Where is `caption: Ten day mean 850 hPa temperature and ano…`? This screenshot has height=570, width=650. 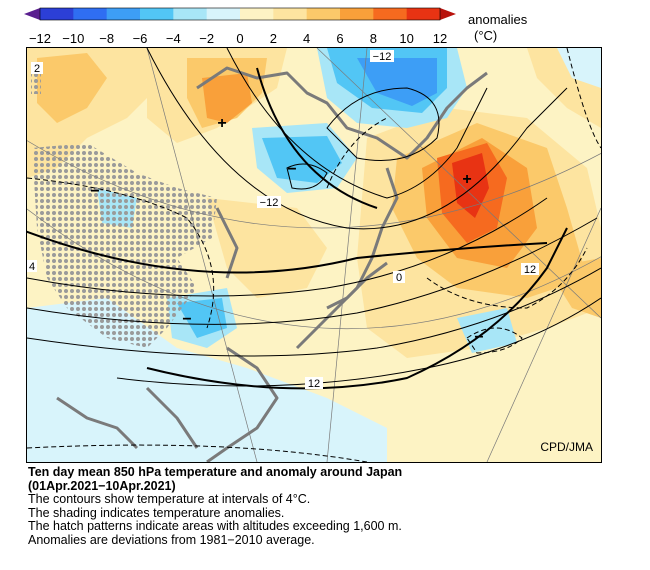 caption: Ten day mean 850 hPa temperature and ano… is located at coordinates (328, 506).